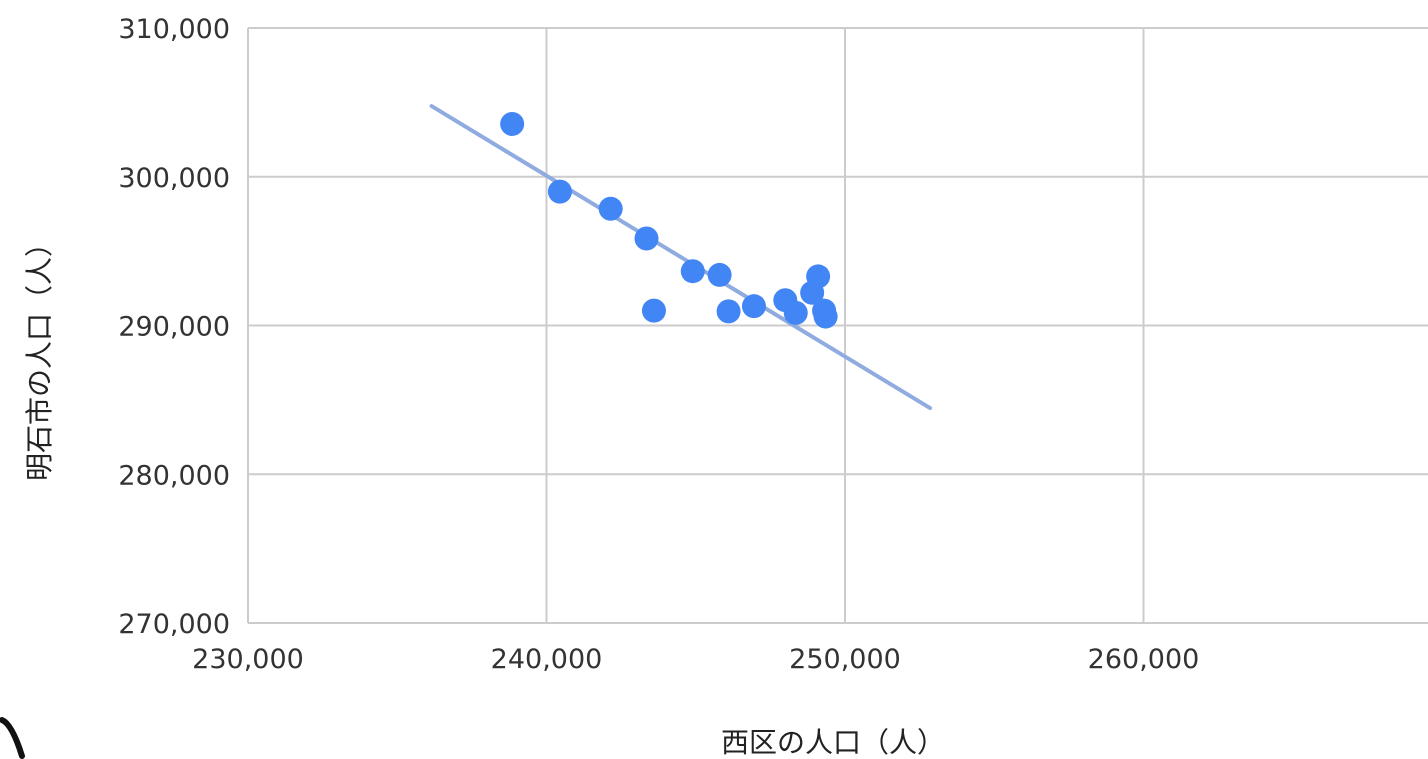 The height and width of the screenshot is (759, 1428). I want to click on data-points, so click(669, 220).